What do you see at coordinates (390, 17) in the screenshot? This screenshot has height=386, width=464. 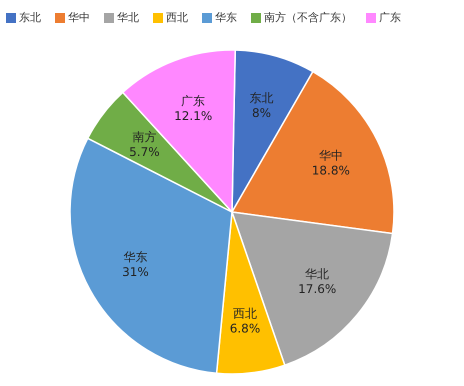 I see `legend-label: 广东` at bounding box center [390, 17].